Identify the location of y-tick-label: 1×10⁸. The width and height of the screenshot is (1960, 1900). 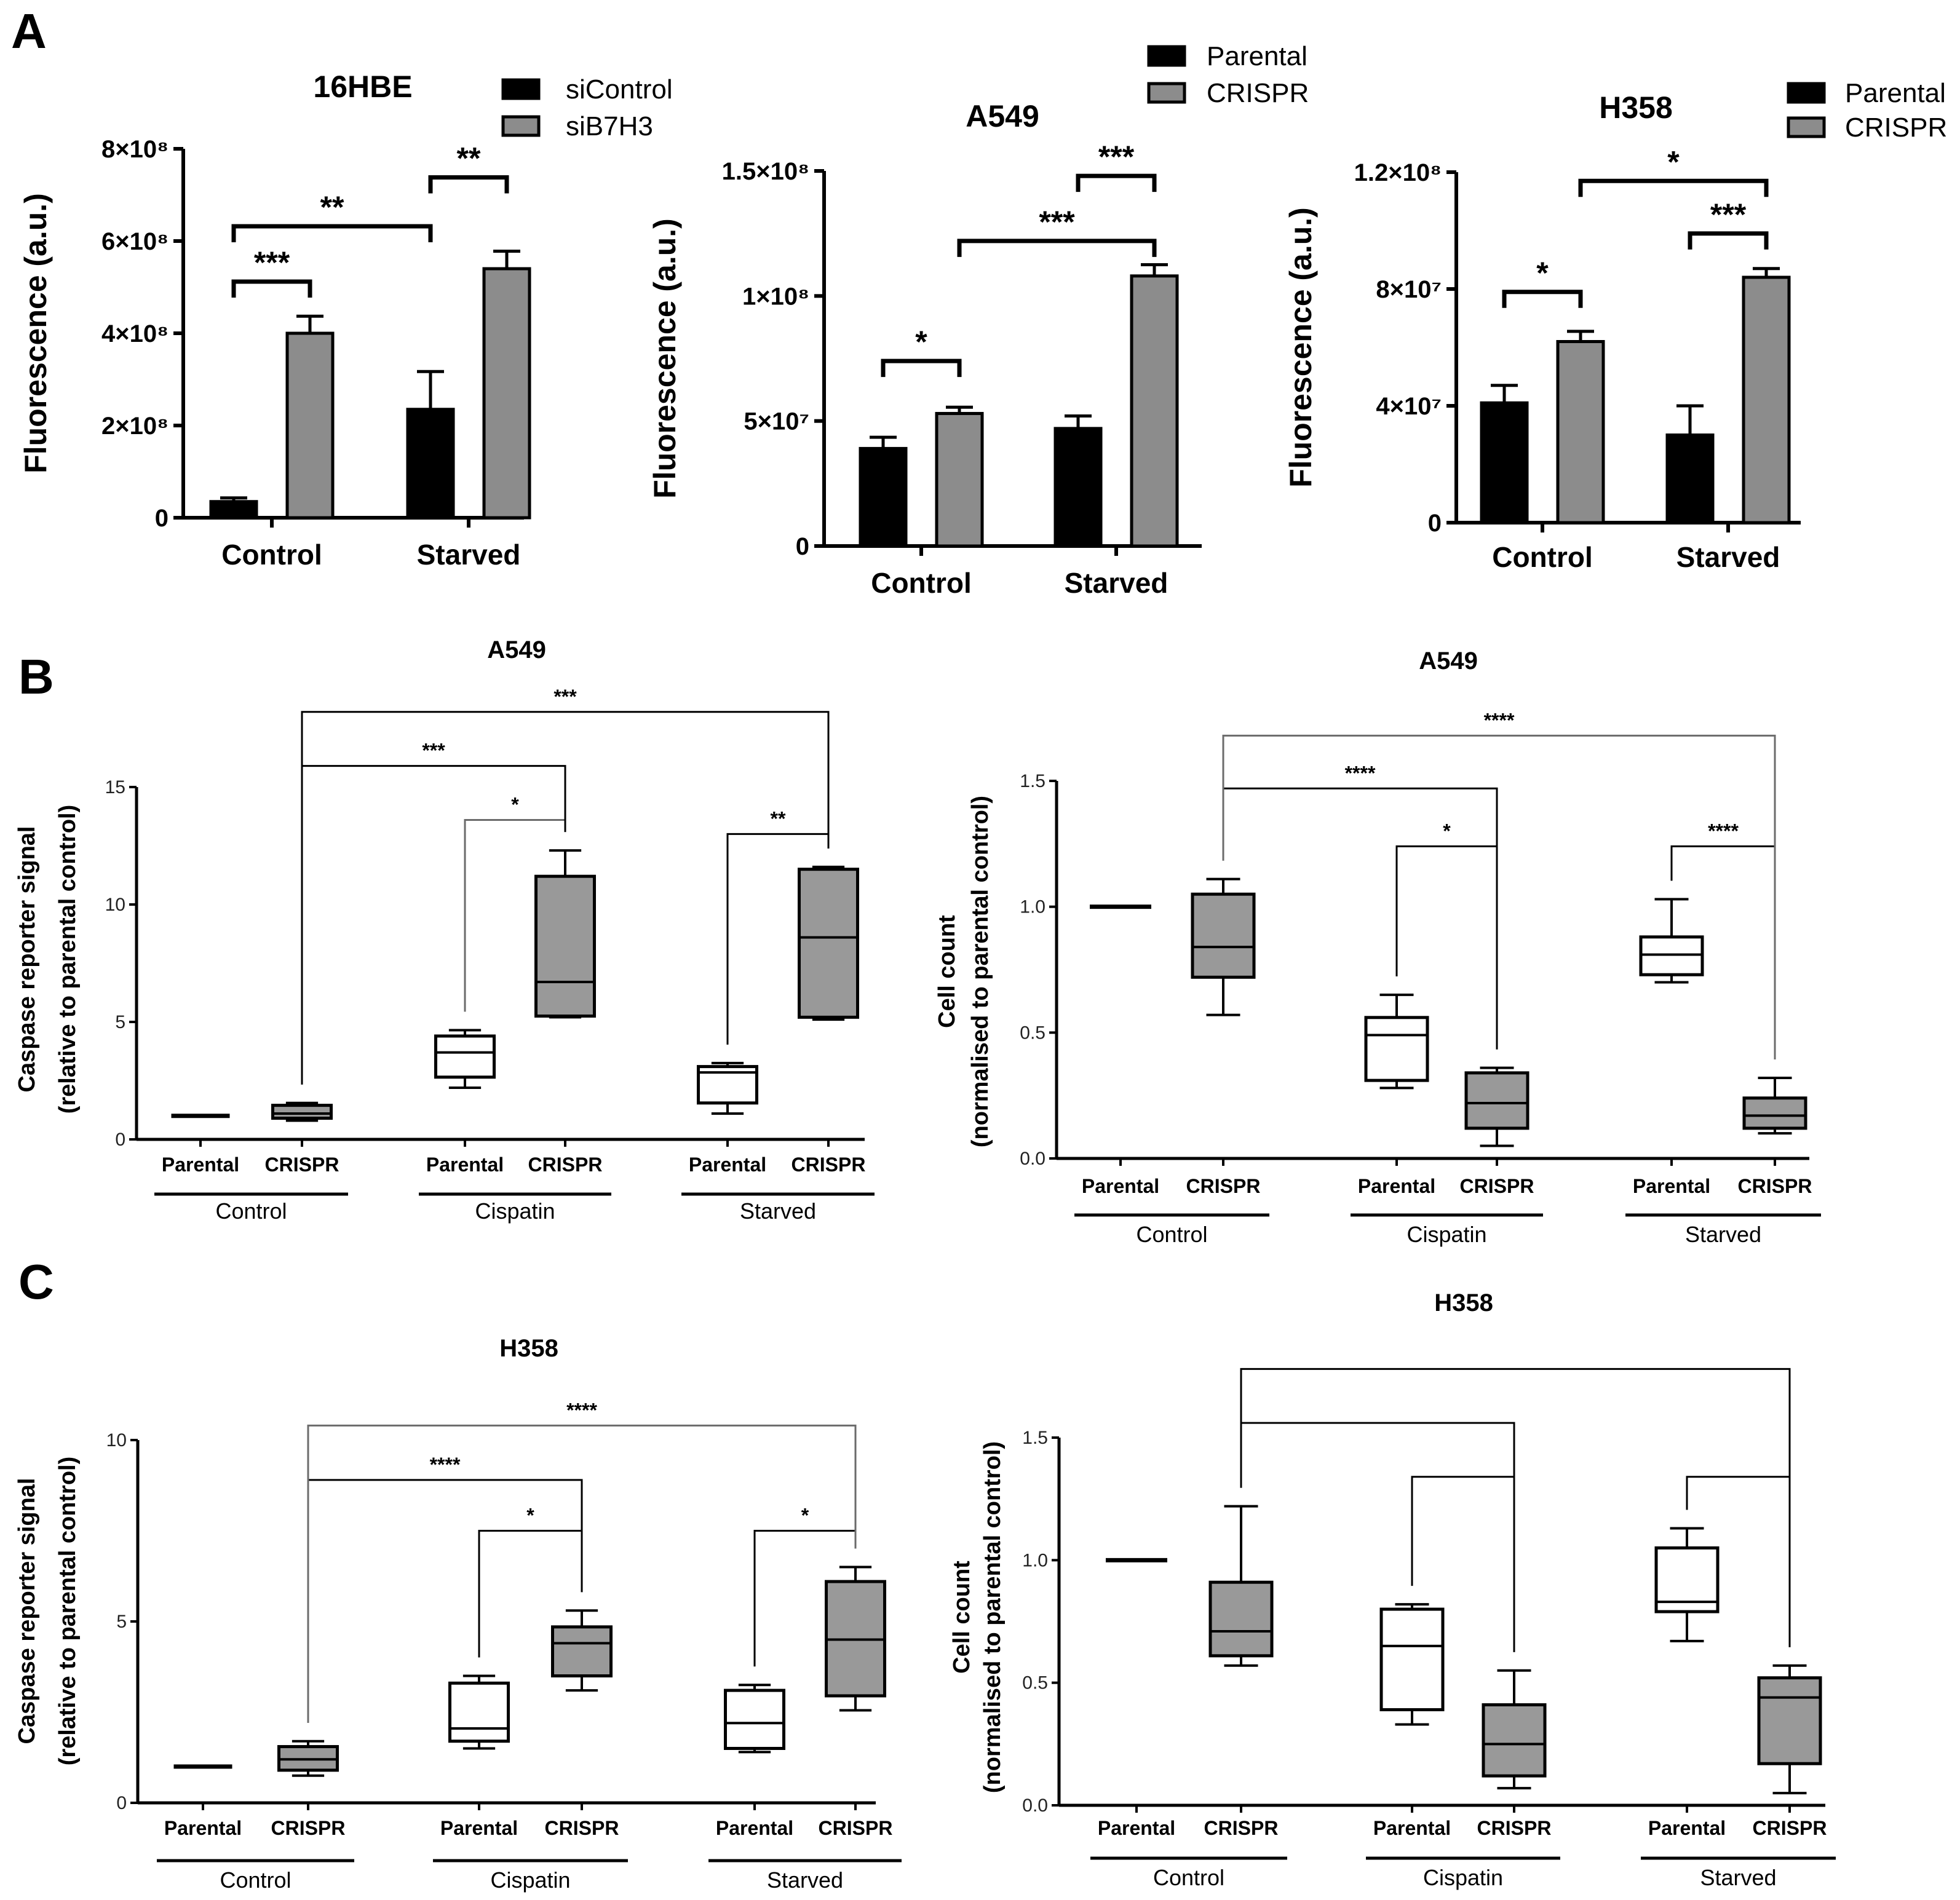
(775, 296).